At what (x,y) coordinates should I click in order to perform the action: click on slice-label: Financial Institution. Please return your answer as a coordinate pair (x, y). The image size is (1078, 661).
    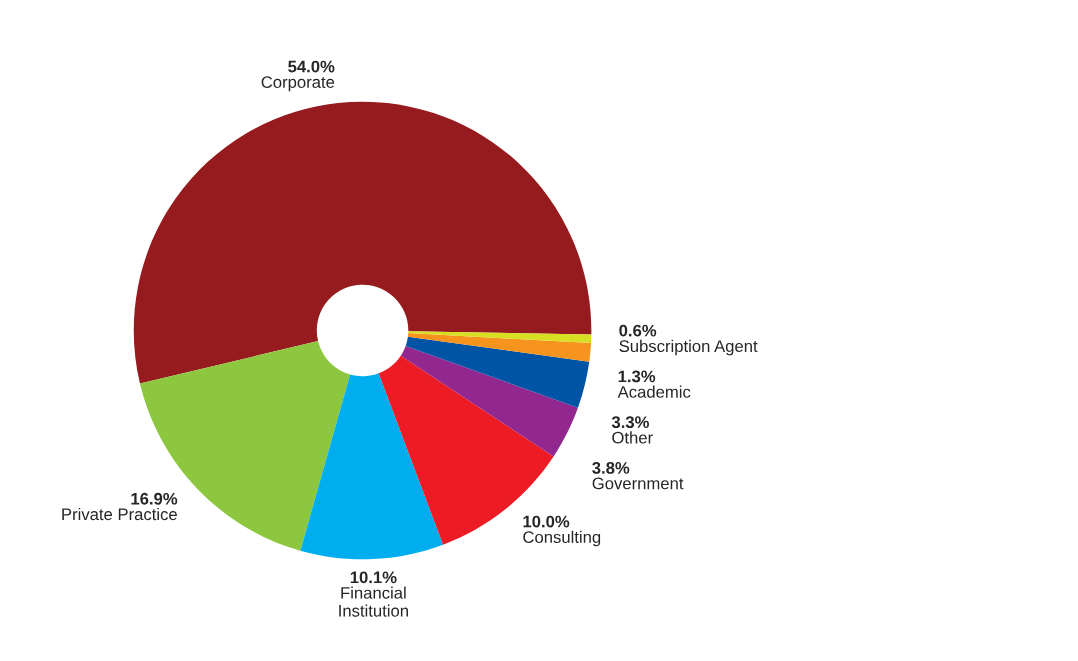
    Looking at the image, I should click on (373, 601).